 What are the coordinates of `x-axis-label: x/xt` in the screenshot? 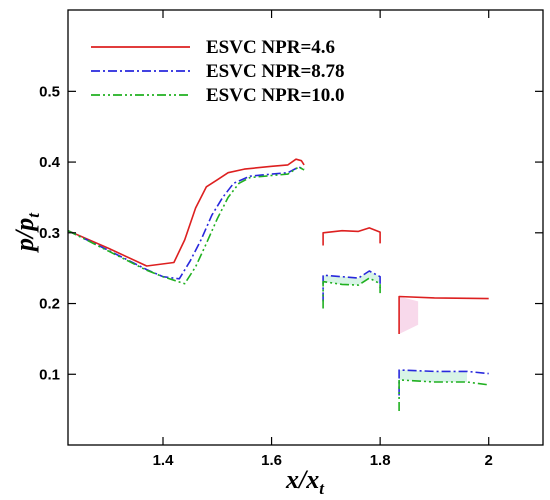 It's located at (305, 481).